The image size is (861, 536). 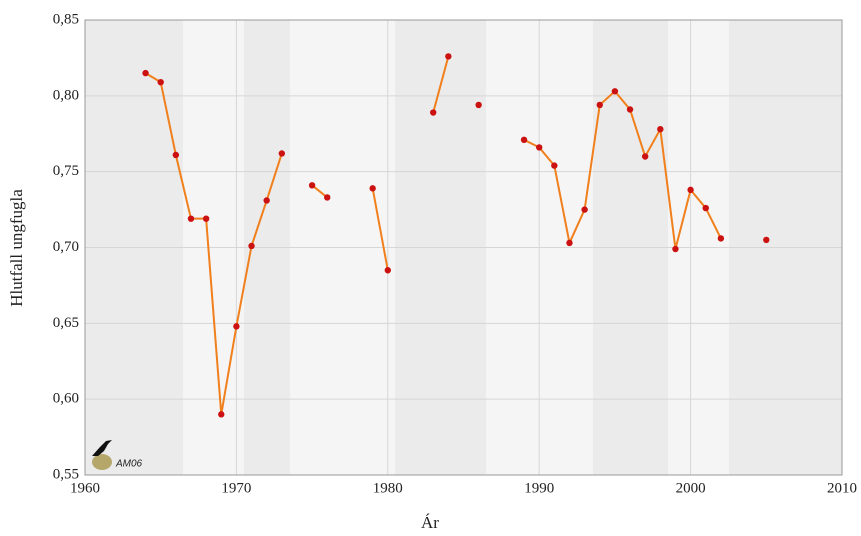 What do you see at coordinates (430, 522) in the screenshot?
I see `x-axis-title: Ár` at bounding box center [430, 522].